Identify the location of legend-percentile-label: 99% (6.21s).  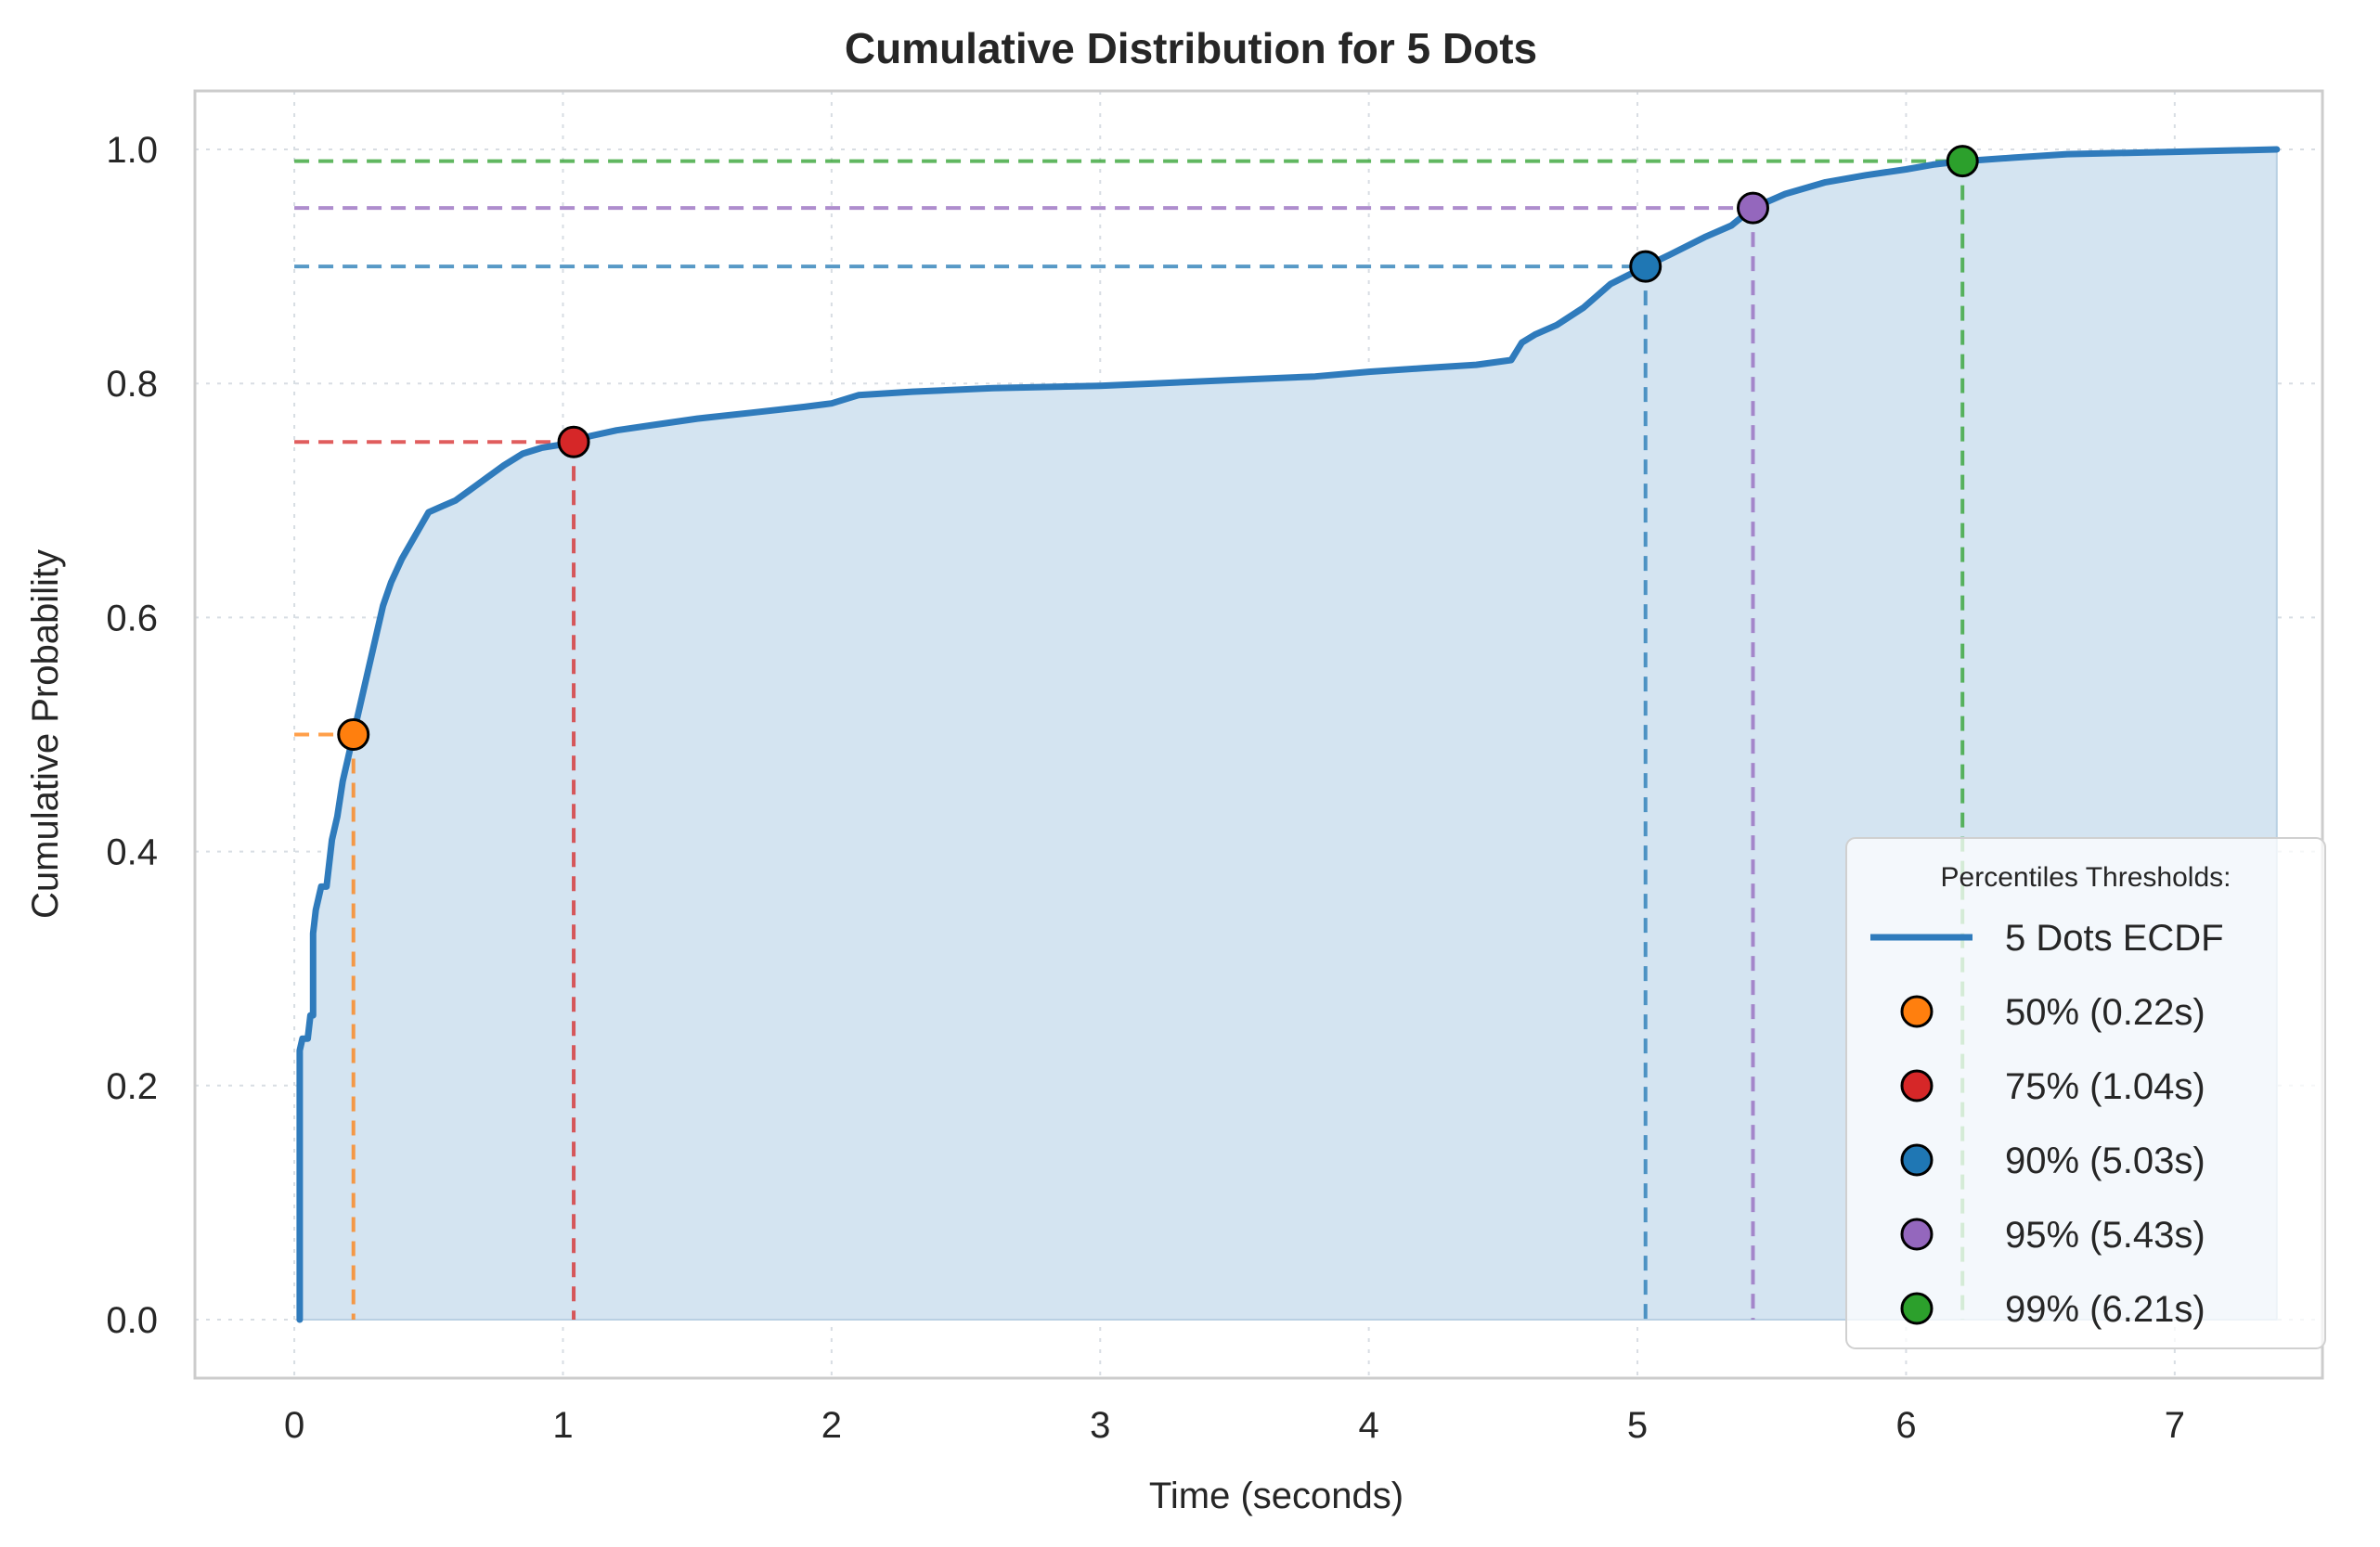
(2105, 1309).